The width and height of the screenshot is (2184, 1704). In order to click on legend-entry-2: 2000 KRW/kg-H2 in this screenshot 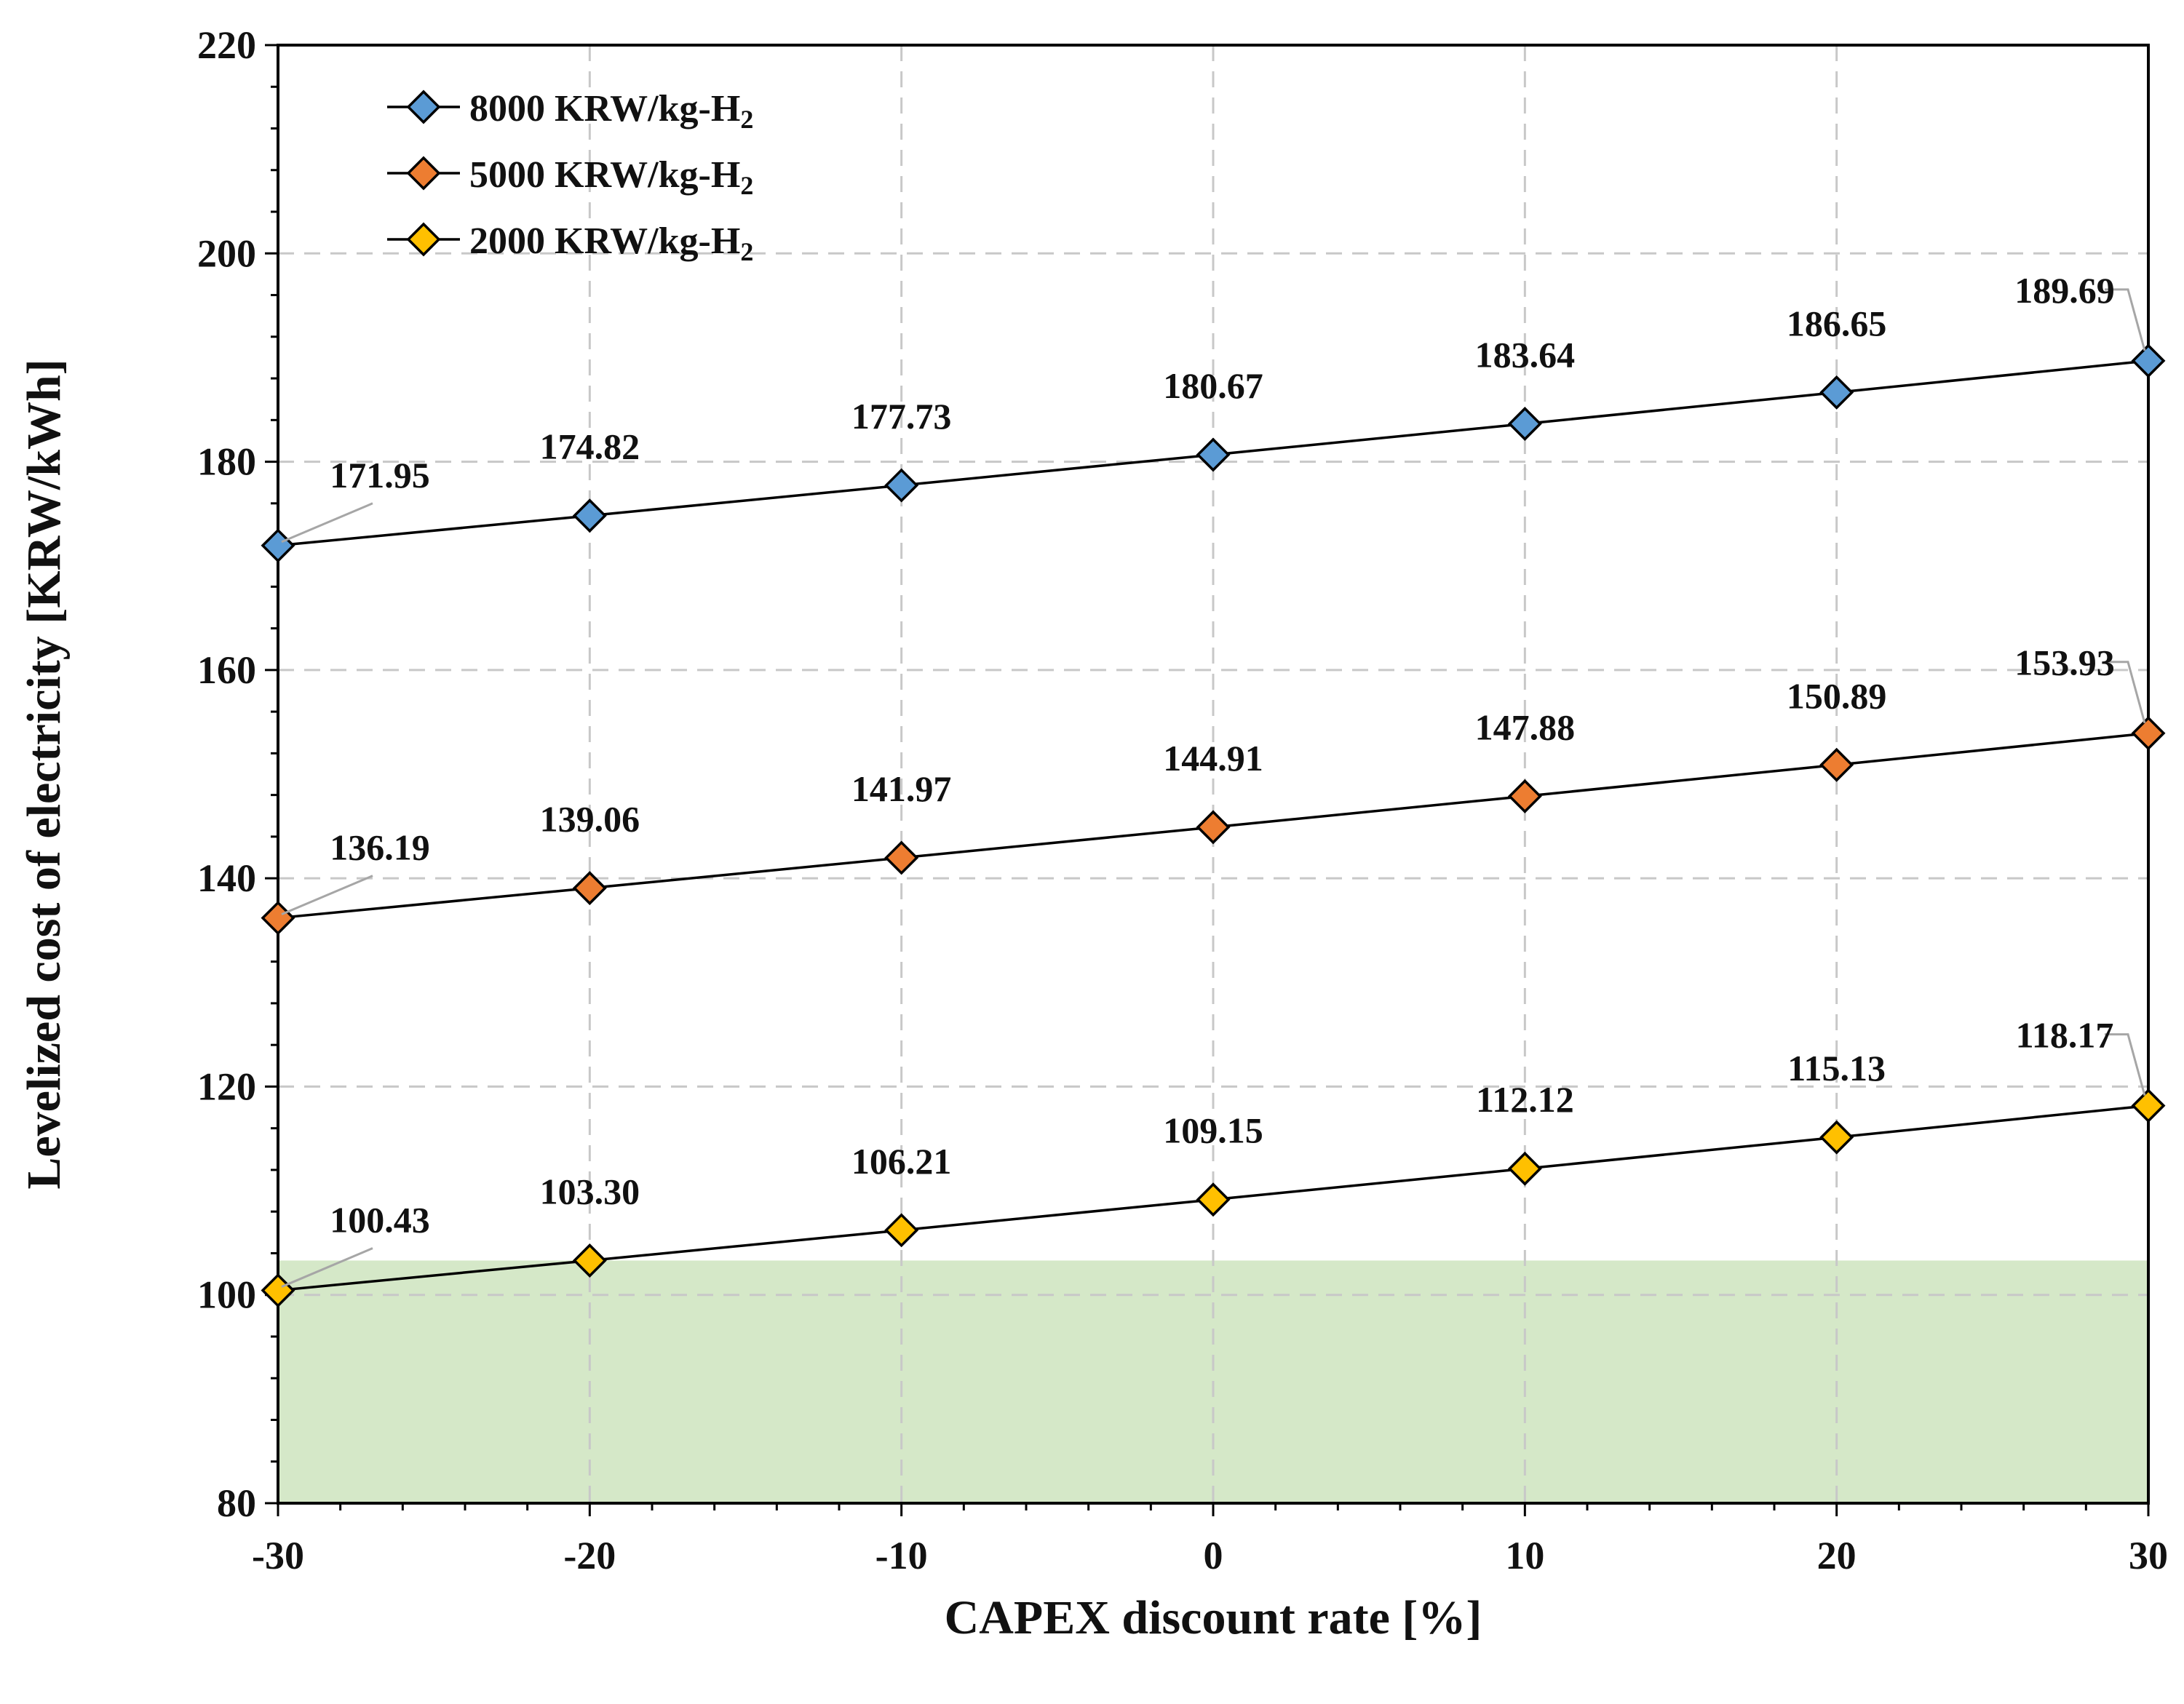, I will do `click(570, 243)`.